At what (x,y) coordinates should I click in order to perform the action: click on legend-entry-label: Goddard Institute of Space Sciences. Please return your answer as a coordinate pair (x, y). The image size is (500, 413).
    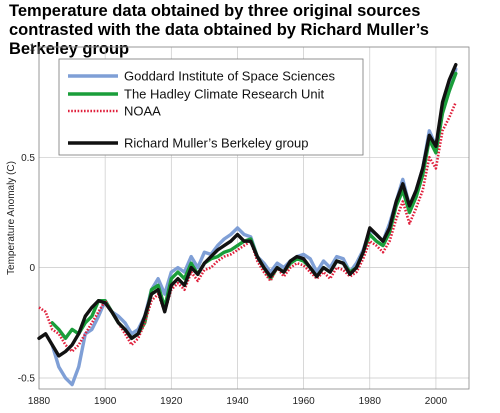
    Looking at the image, I should click on (230, 76).